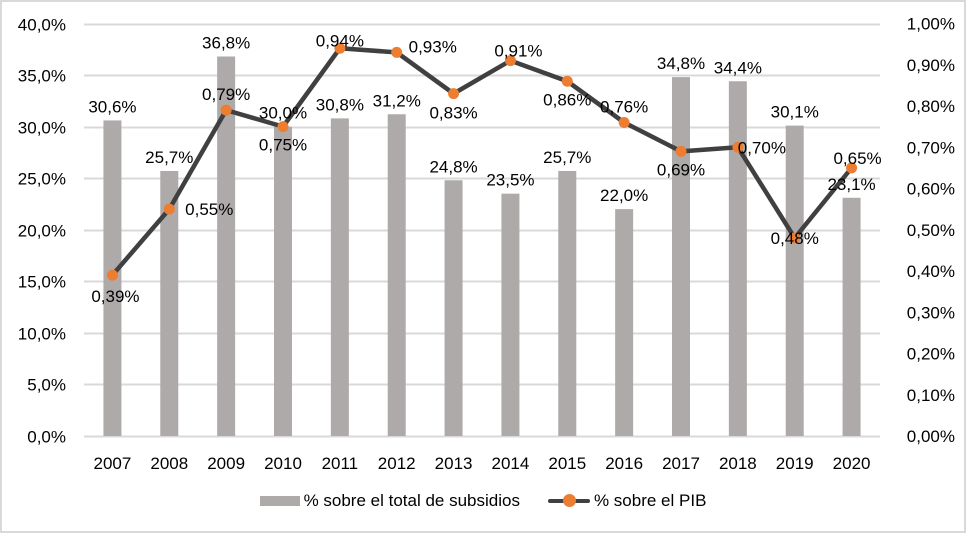 This screenshot has width=966, height=533. I want to click on x-tick-label: 2020, so click(852, 463).